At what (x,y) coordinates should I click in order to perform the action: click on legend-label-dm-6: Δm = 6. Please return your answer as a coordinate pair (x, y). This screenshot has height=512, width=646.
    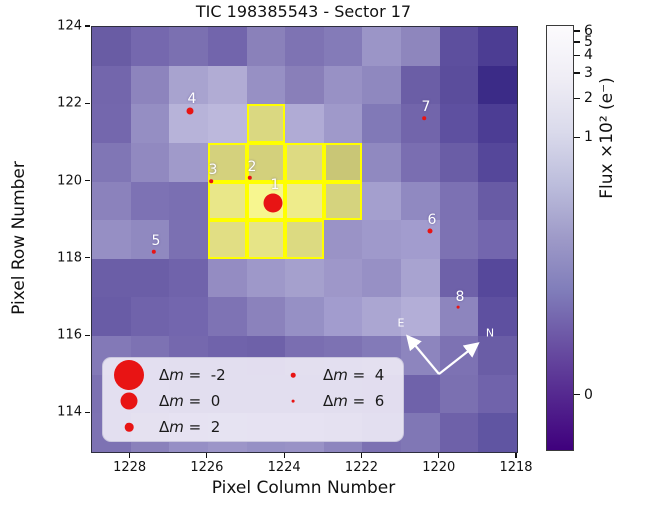
    Looking at the image, I should click on (354, 401).